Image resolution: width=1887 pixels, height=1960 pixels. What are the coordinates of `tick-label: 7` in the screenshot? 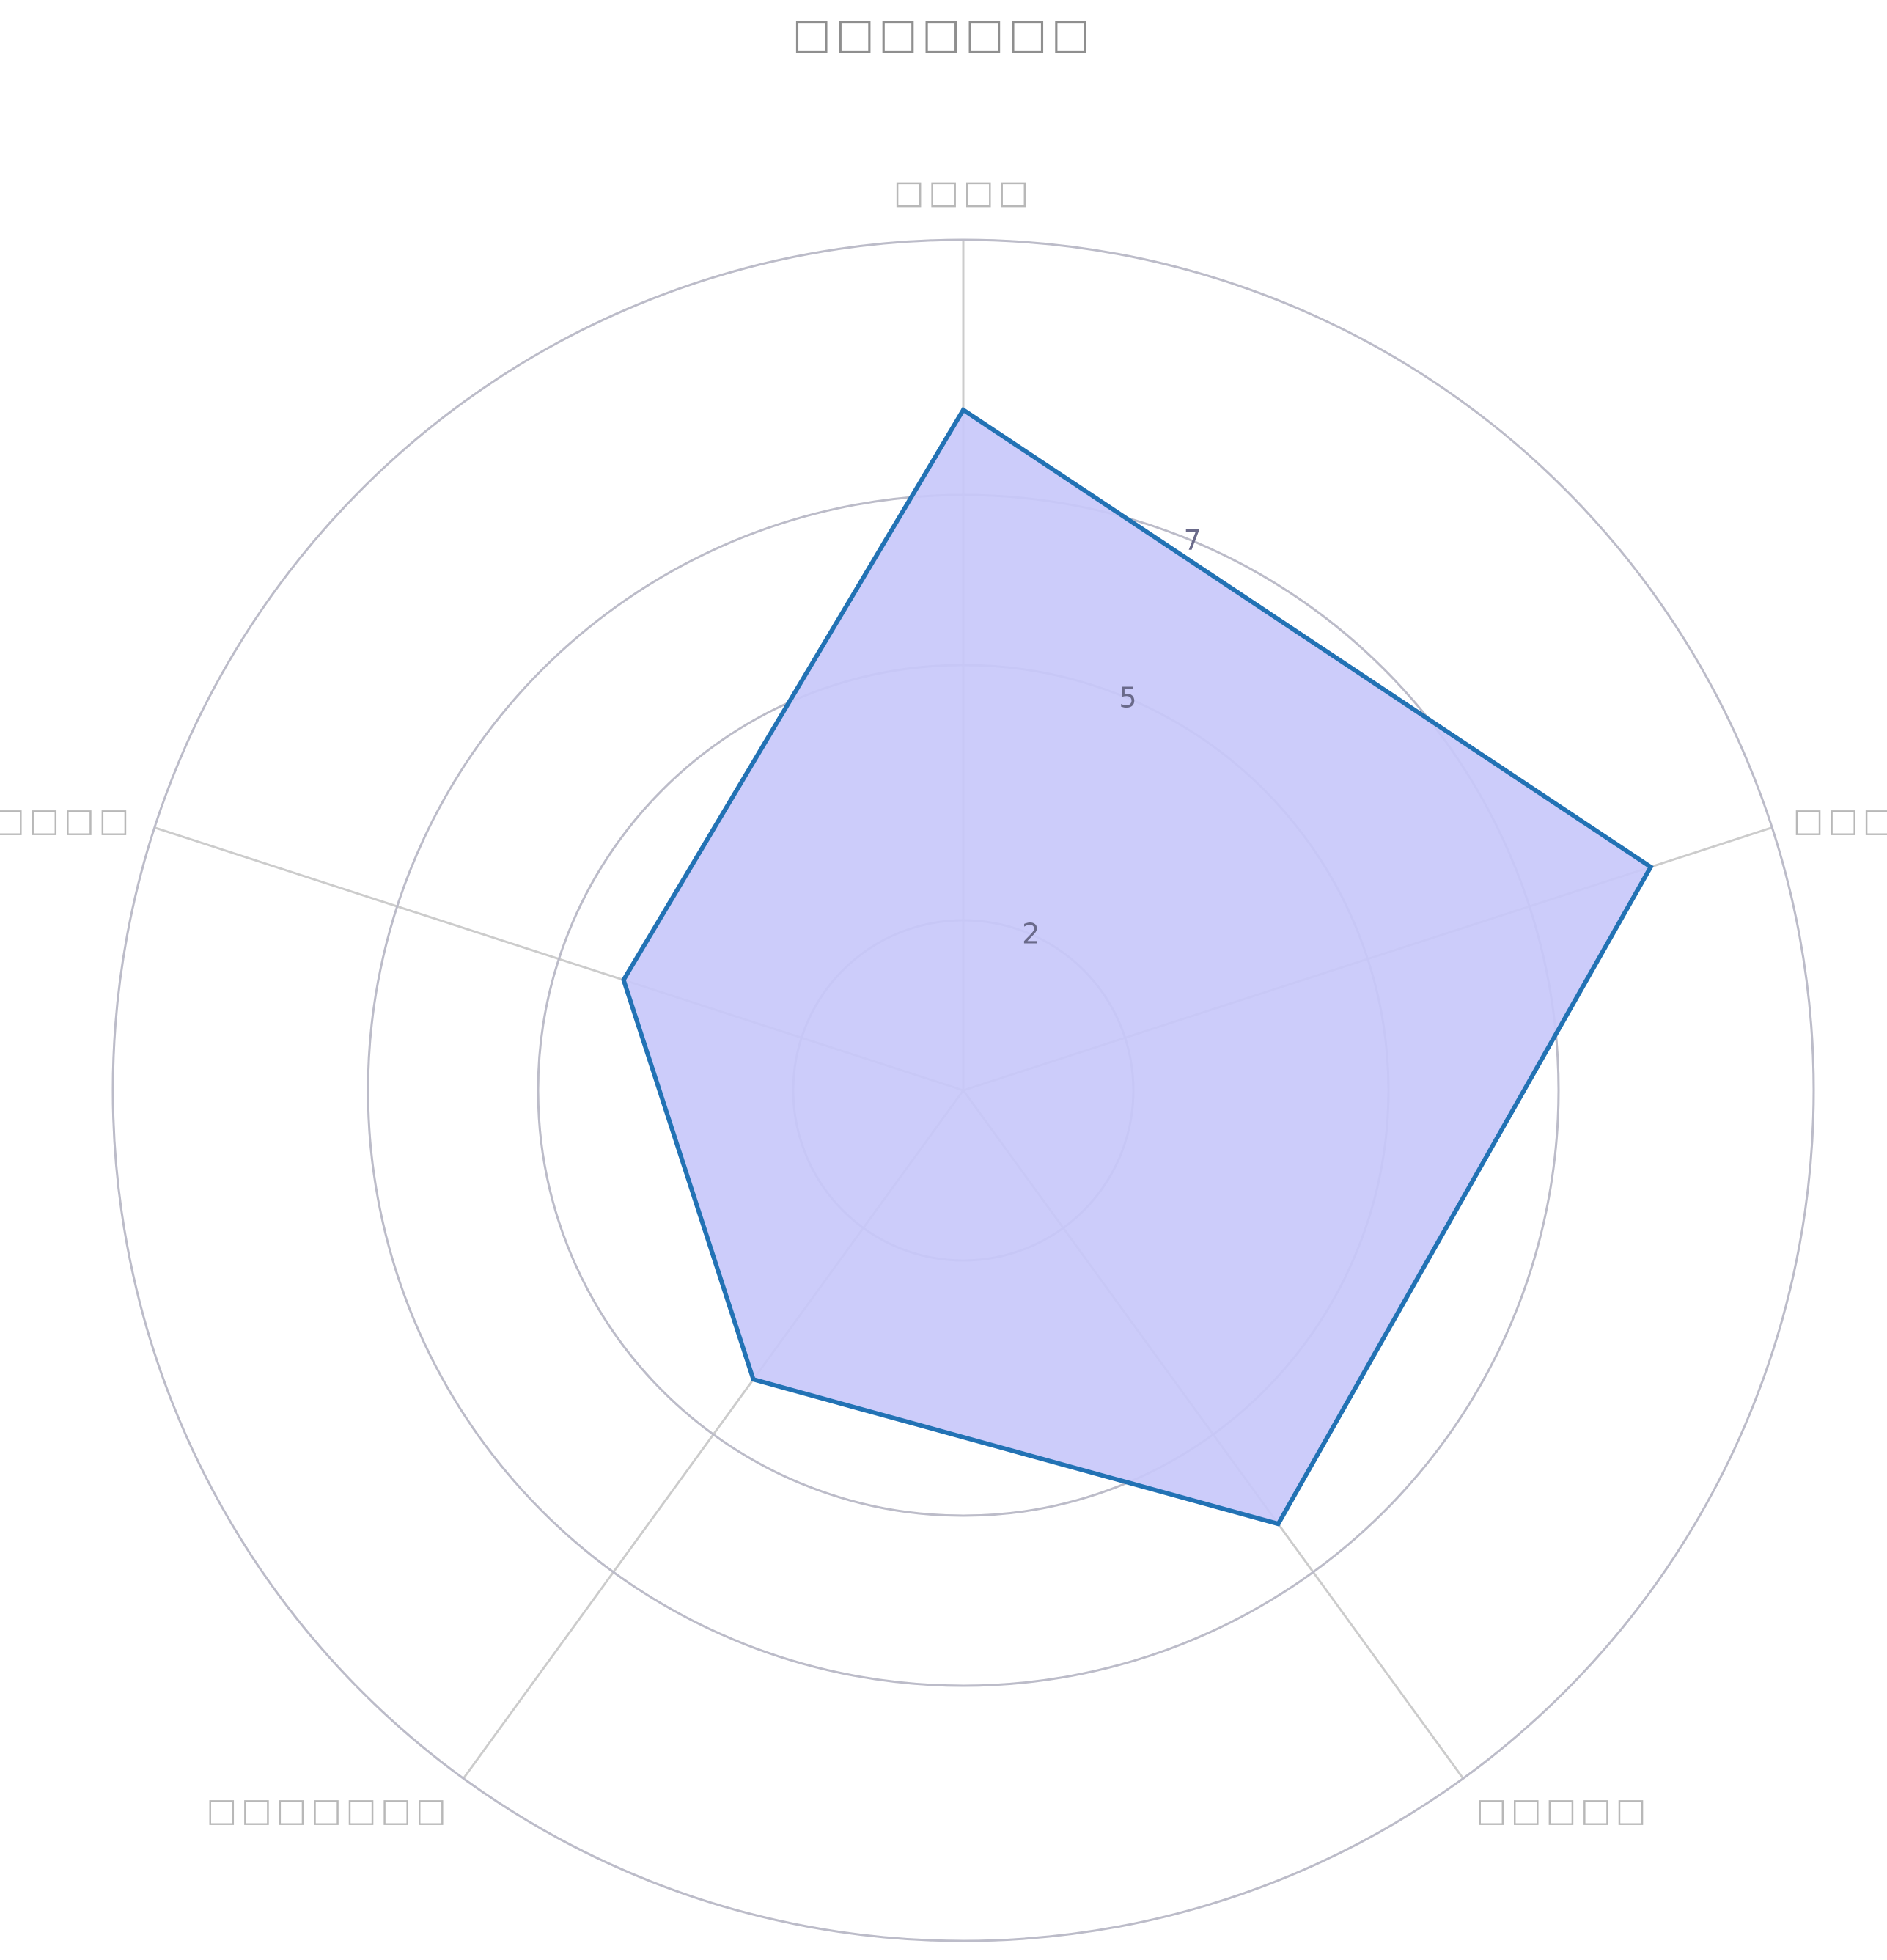 It's located at (1193, 540).